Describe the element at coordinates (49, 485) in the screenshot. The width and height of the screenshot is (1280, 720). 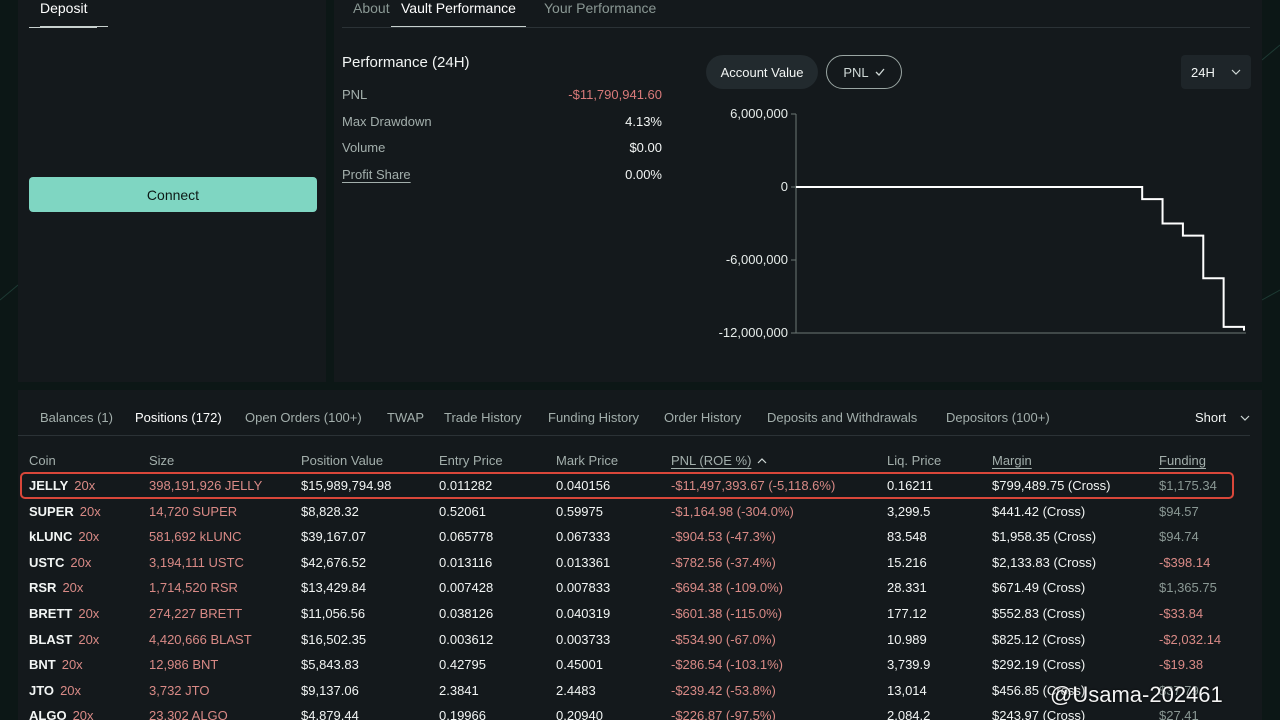
I see `coin-name: JELLY` at that location.